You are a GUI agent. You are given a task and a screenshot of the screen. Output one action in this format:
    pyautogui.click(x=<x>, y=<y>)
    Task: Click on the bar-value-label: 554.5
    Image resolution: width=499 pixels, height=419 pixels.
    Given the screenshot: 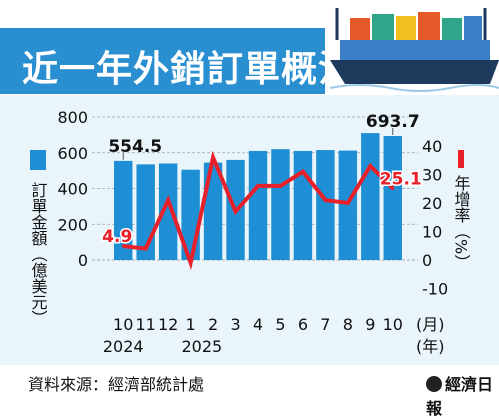 What is the action you would take?
    pyautogui.click(x=135, y=147)
    